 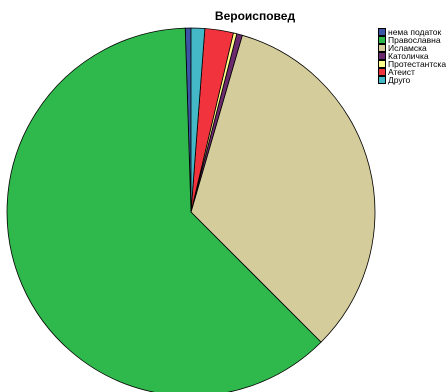 I want to click on legend-item: нема податок, so click(x=412, y=32).